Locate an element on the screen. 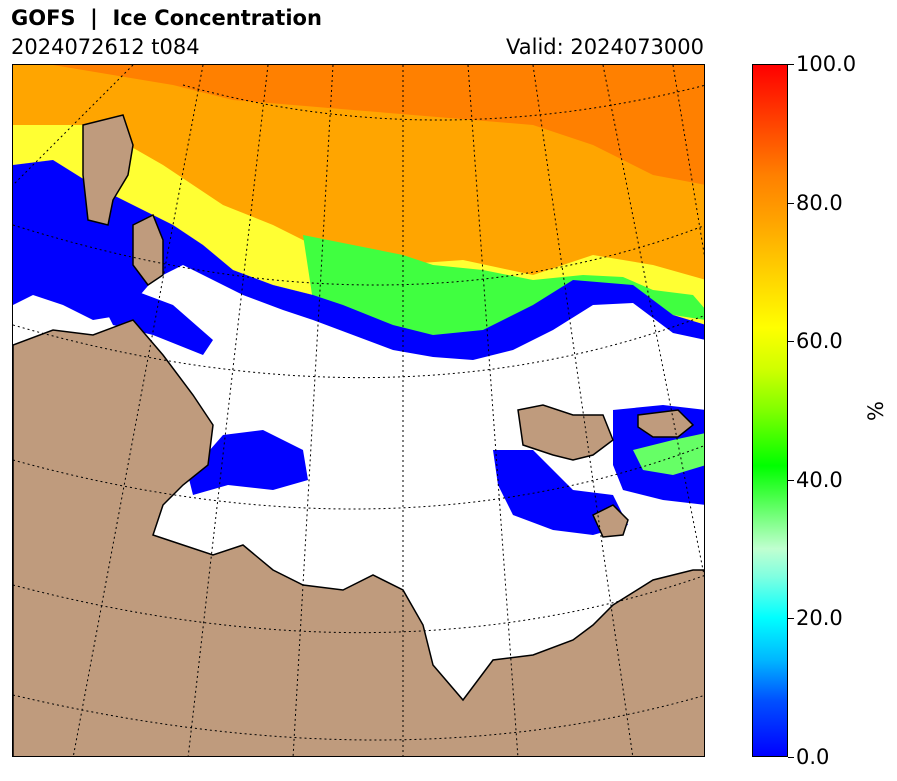 Image resolution: width=897 pixels, height=781 pixels. colorbar-tick-label: 0.0 is located at coordinates (813, 757).